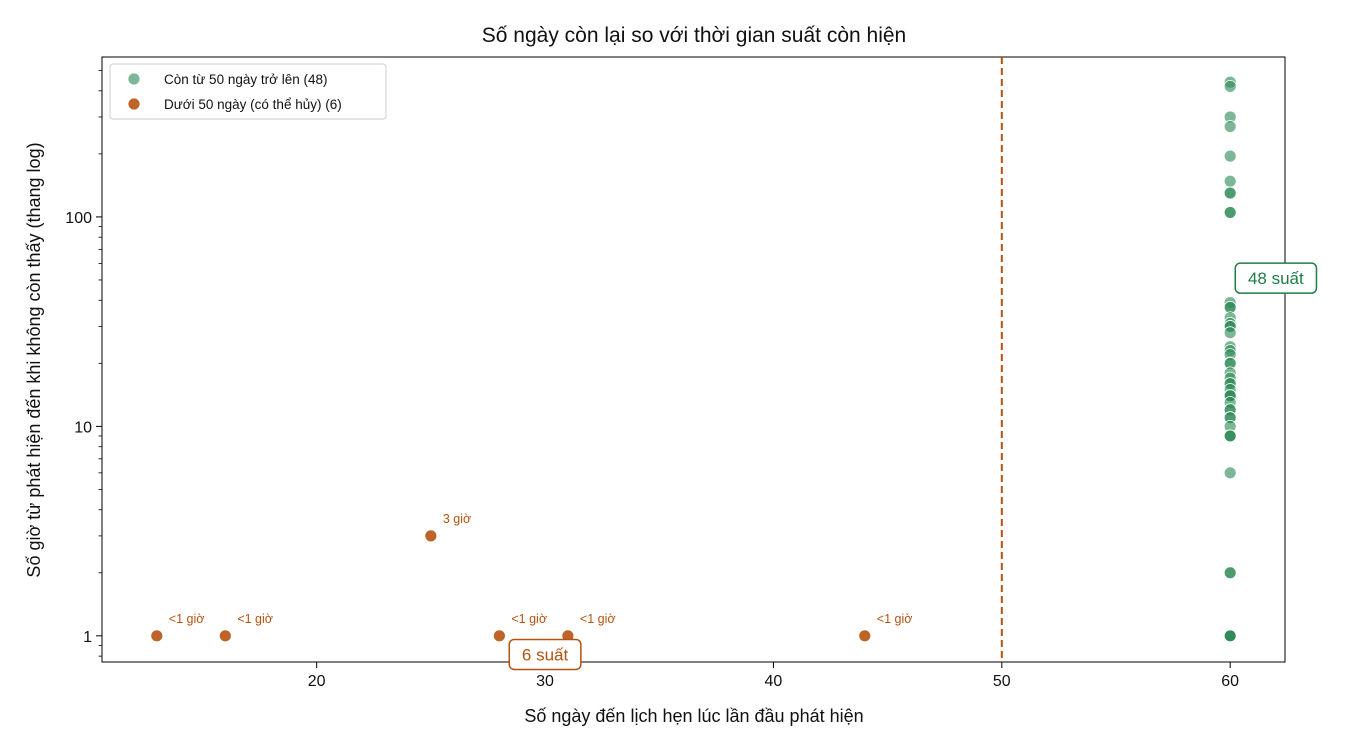 The height and width of the screenshot is (750, 1350). I want to click on annotation-box: 6 suất, so click(545, 654).